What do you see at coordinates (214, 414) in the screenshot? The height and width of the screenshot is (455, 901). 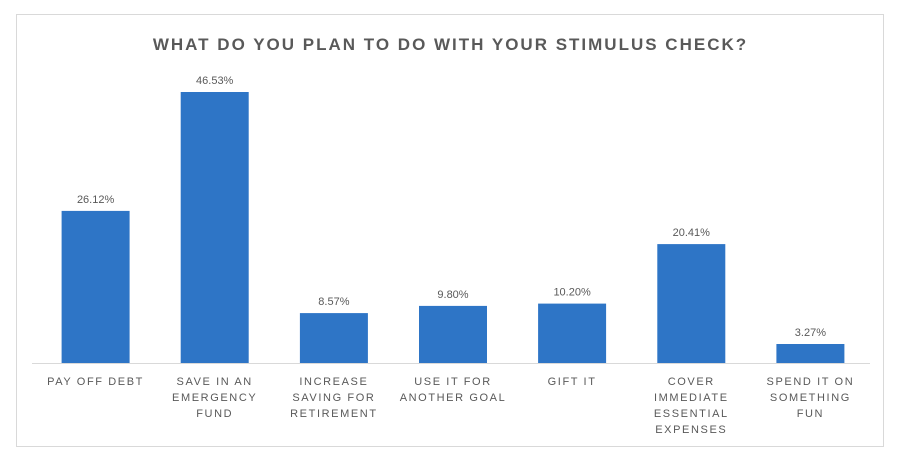 I see `category-label: FUND` at bounding box center [214, 414].